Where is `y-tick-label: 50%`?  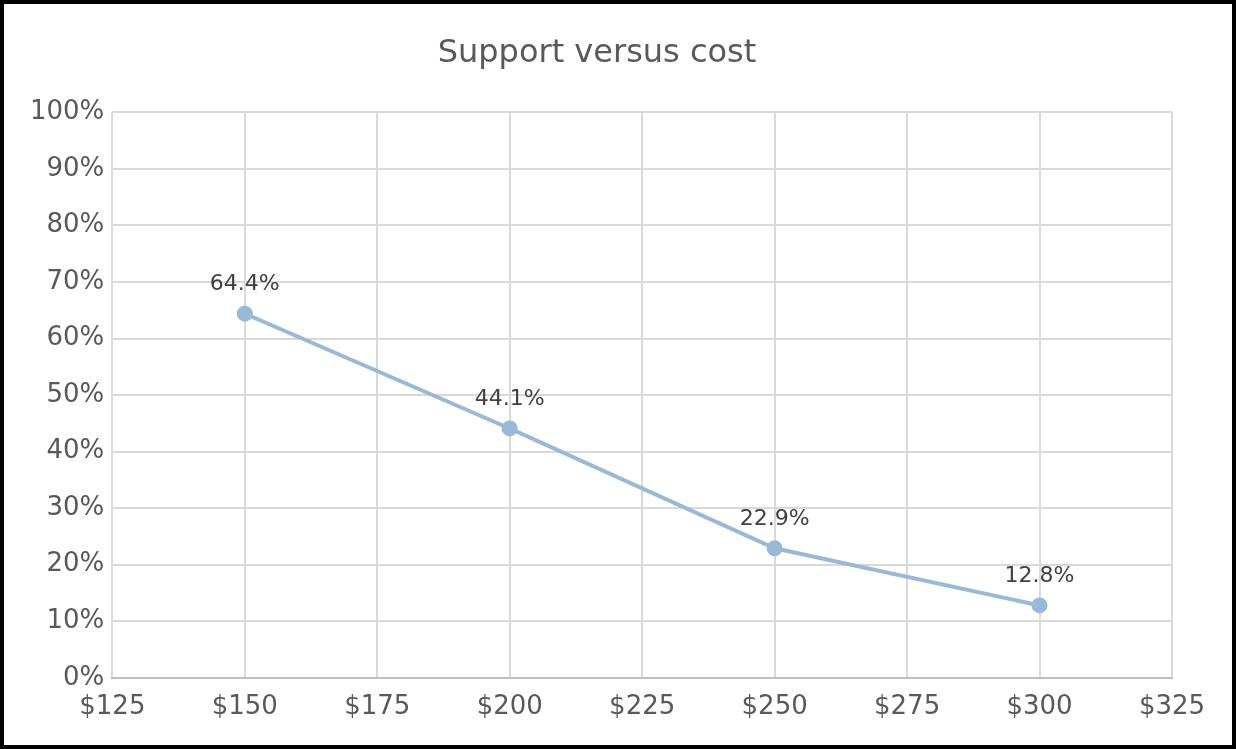
y-tick-label: 50% is located at coordinates (75, 392).